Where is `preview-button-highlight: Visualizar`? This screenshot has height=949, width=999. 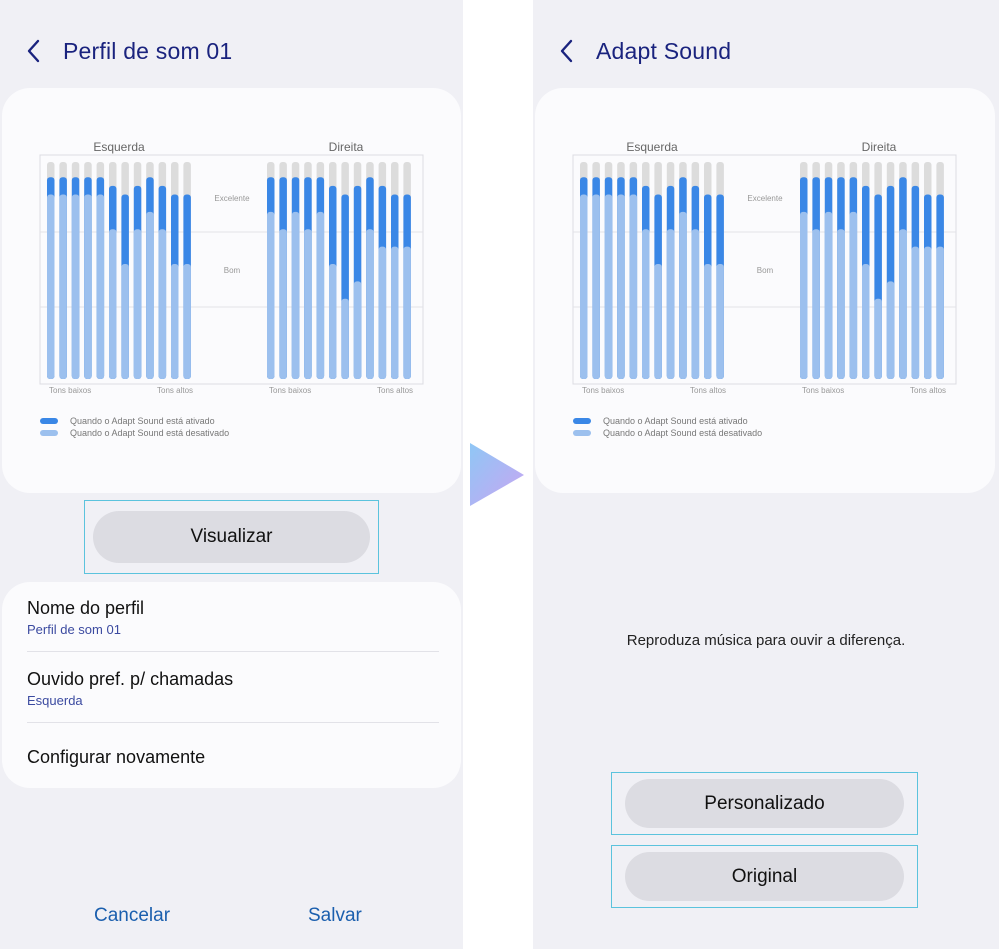 preview-button-highlight: Visualizar is located at coordinates (231, 537).